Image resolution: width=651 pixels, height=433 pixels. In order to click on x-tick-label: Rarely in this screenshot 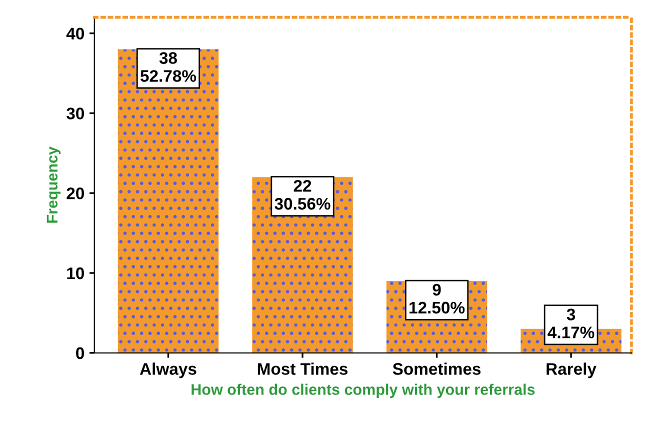, I will do `click(571, 370)`.